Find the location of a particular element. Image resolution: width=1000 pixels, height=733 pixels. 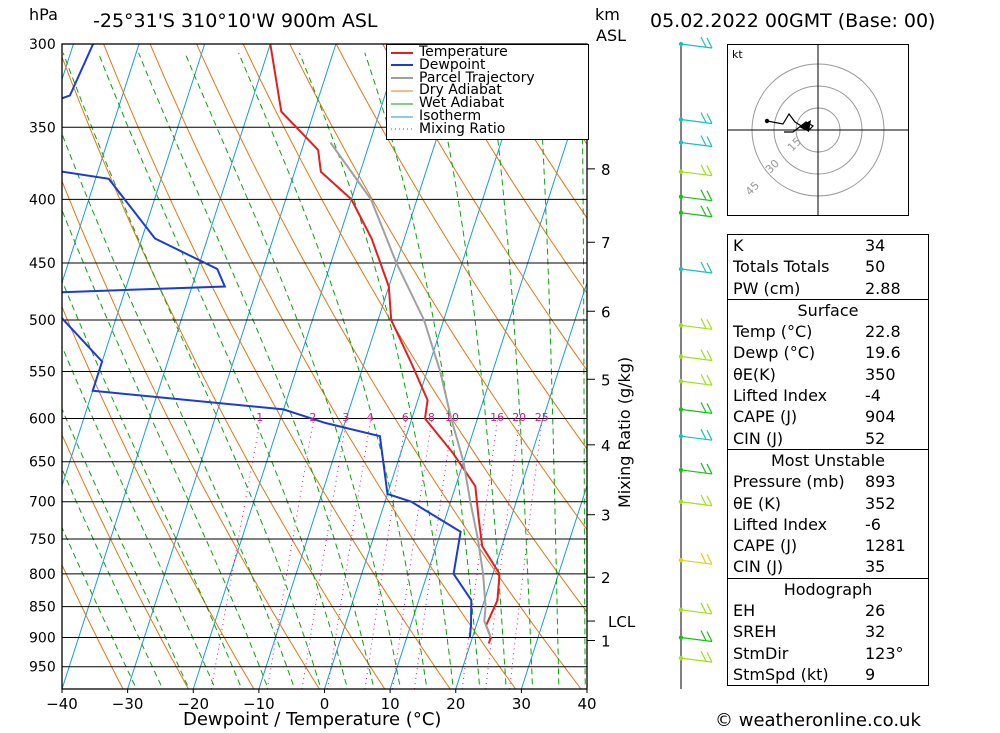

surface-title: Surface is located at coordinates (828, 310).